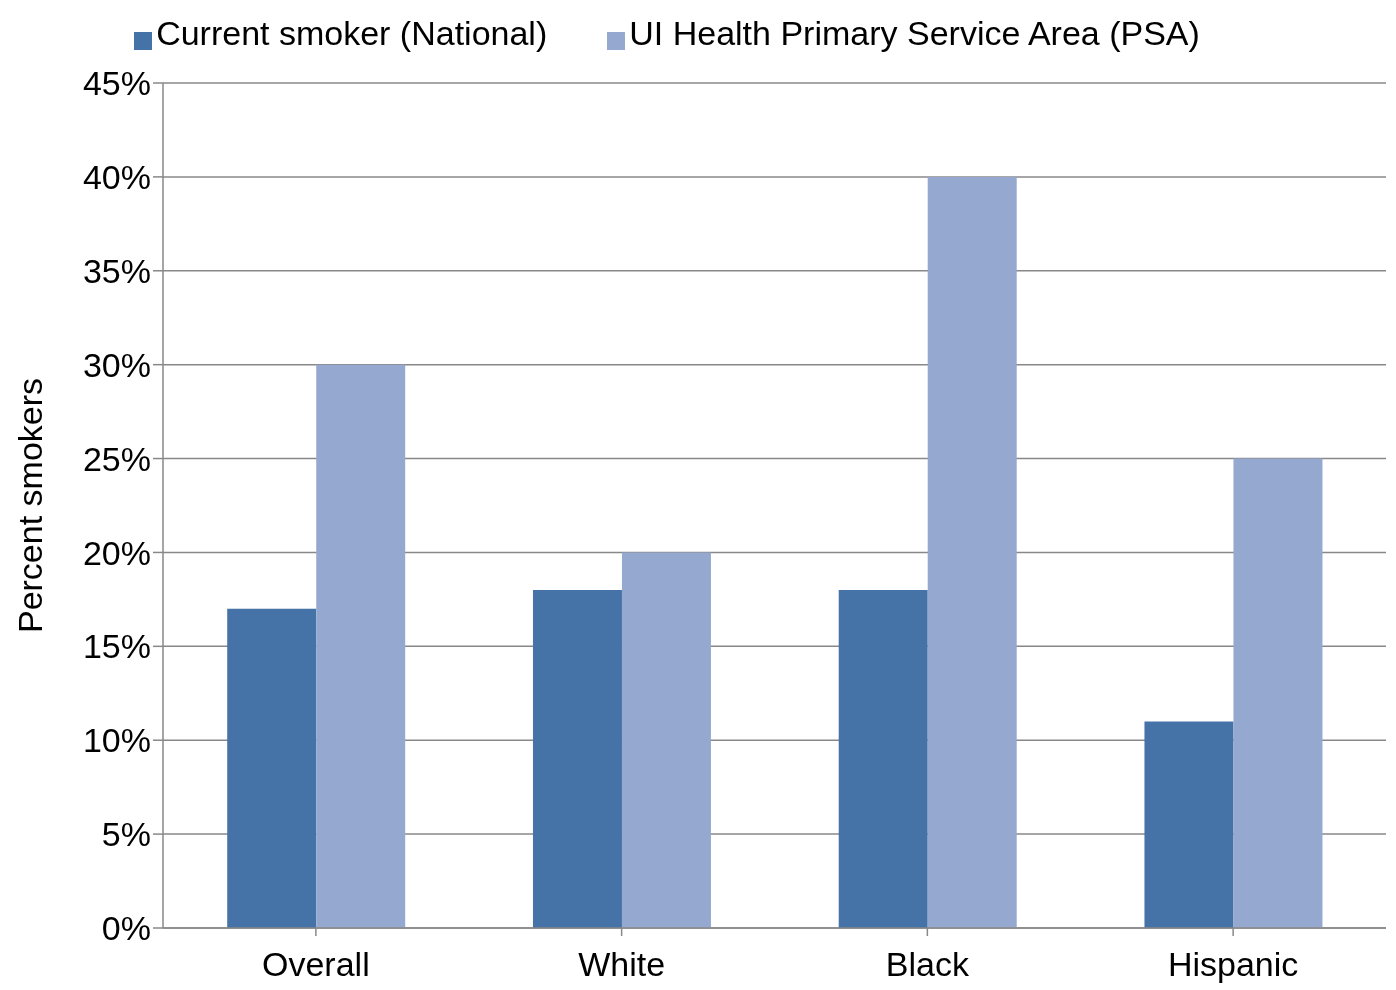  I want to click on y-tick-label: 5%, so click(126, 834).